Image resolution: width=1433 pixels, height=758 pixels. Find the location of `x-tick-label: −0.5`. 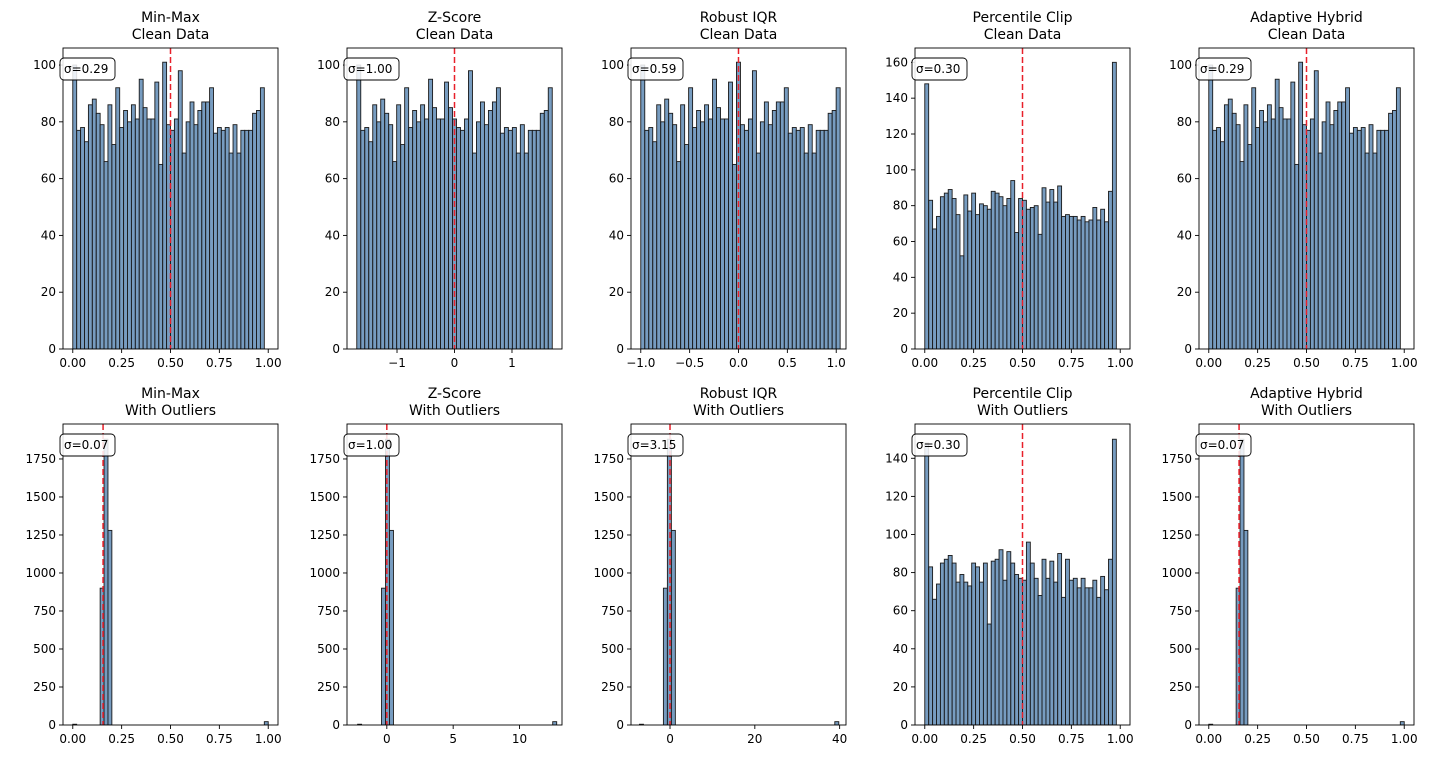

x-tick-label: −0.5 is located at coordinates (689, 363).